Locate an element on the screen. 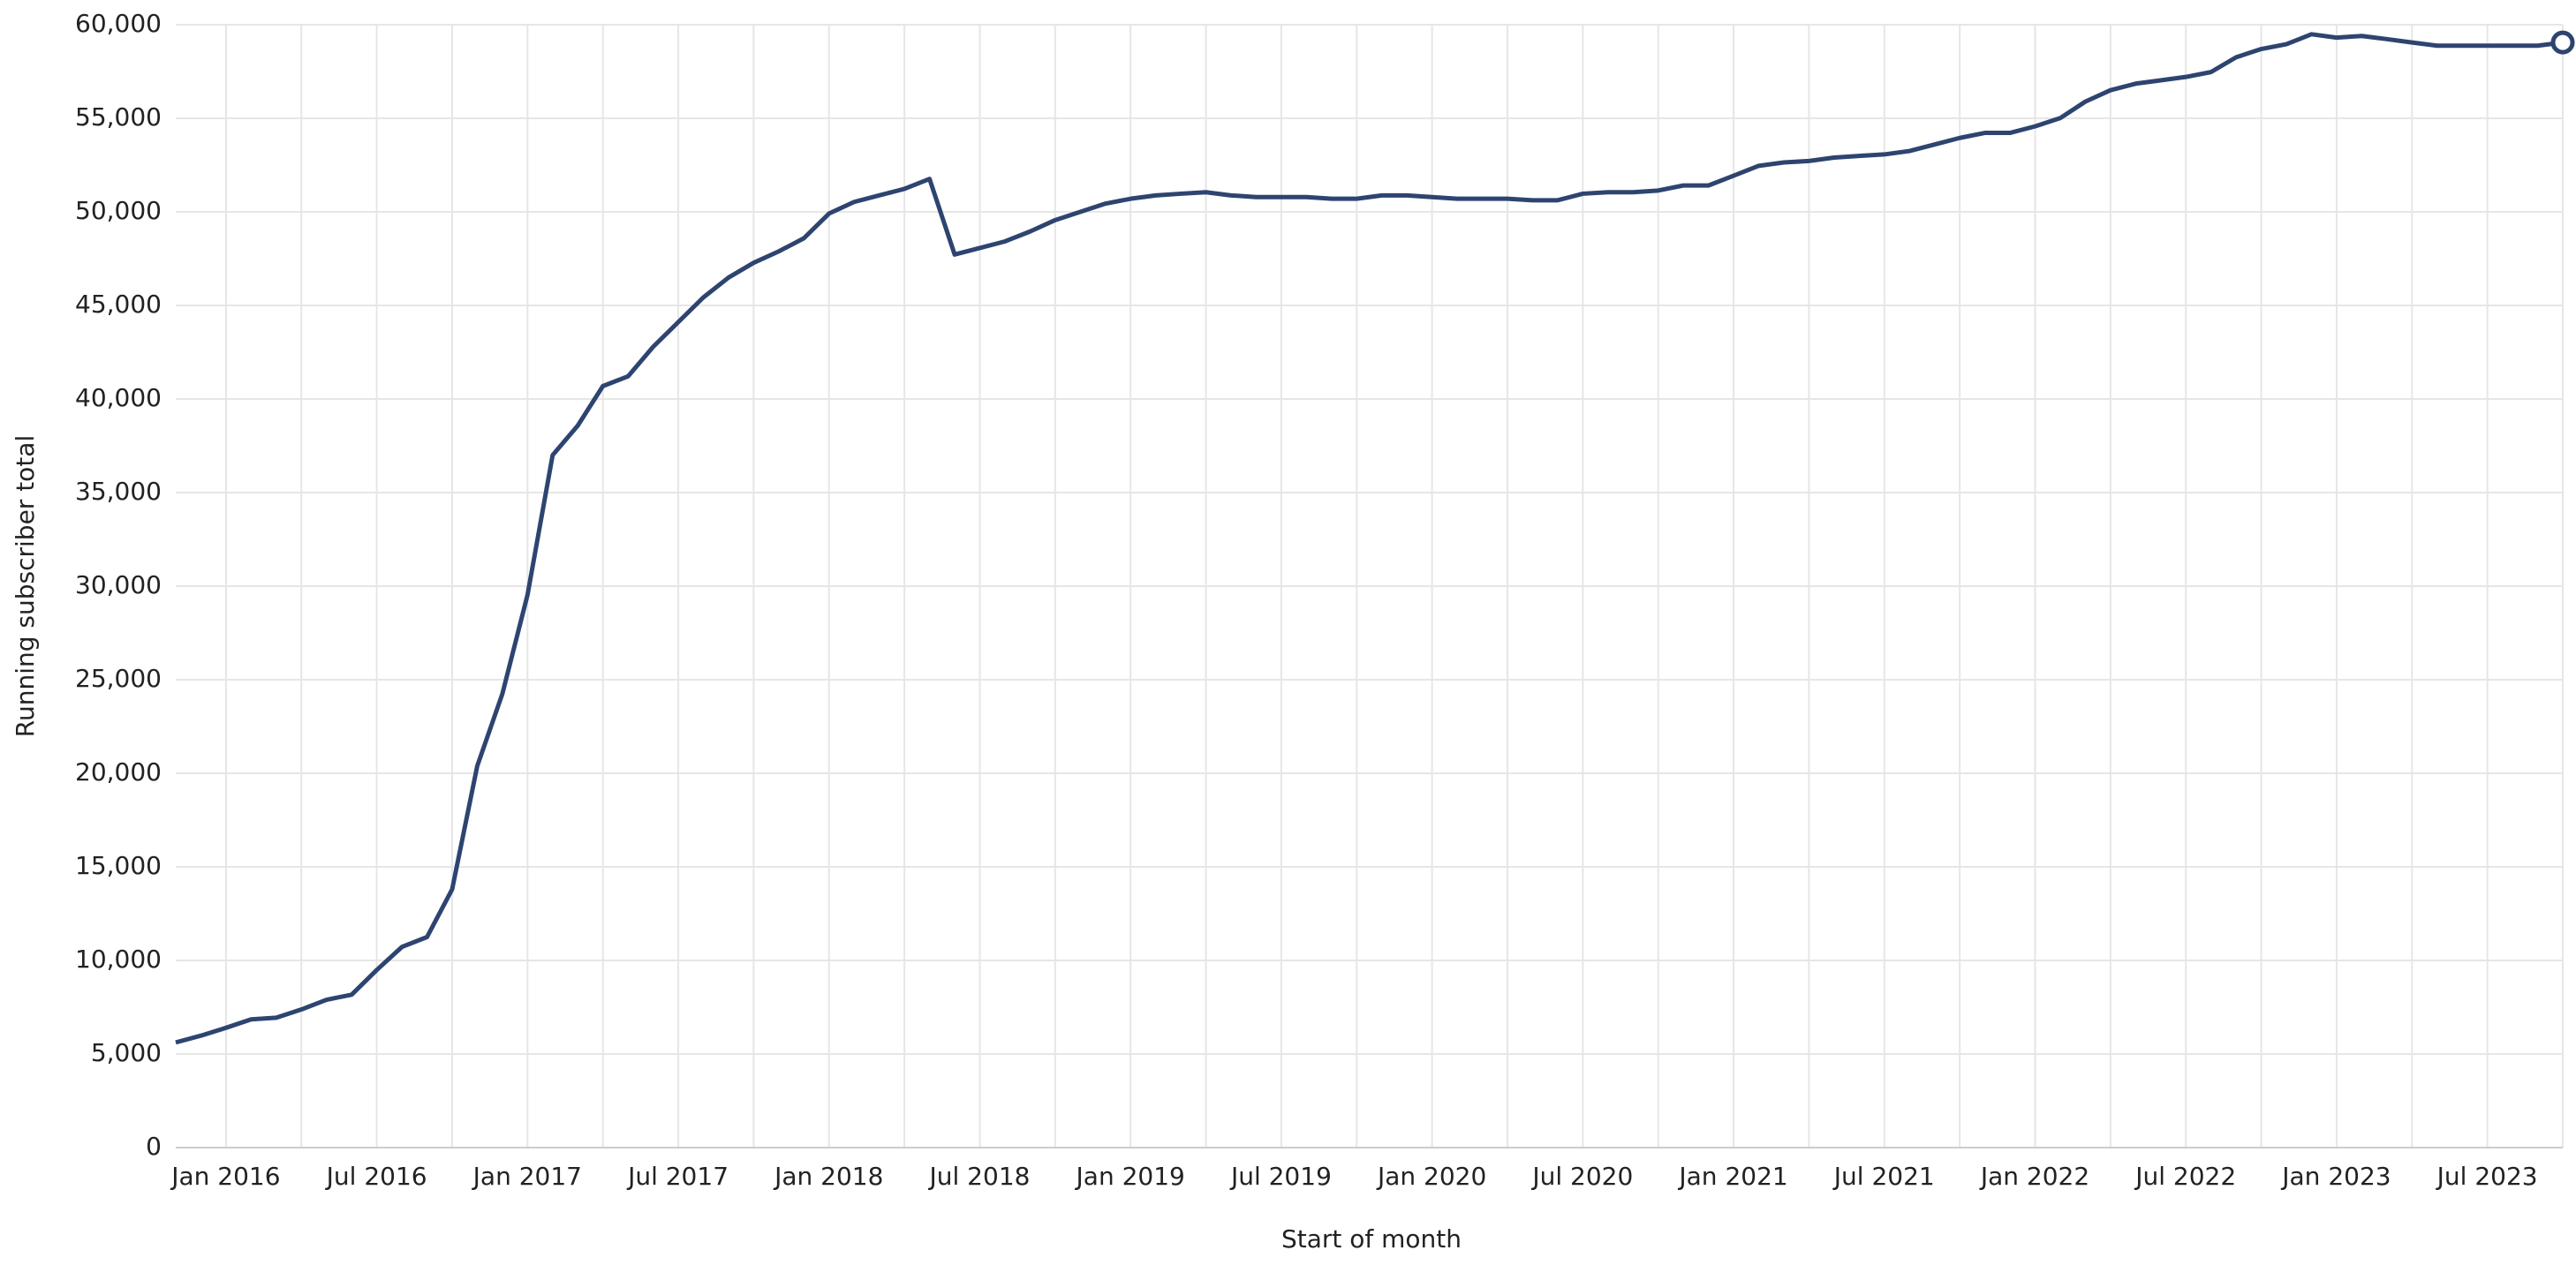 Image resolution: width=2576 pixels, height=1265 pixels. x-axis-title: Start of month is located at coordinates (1371, 1239).